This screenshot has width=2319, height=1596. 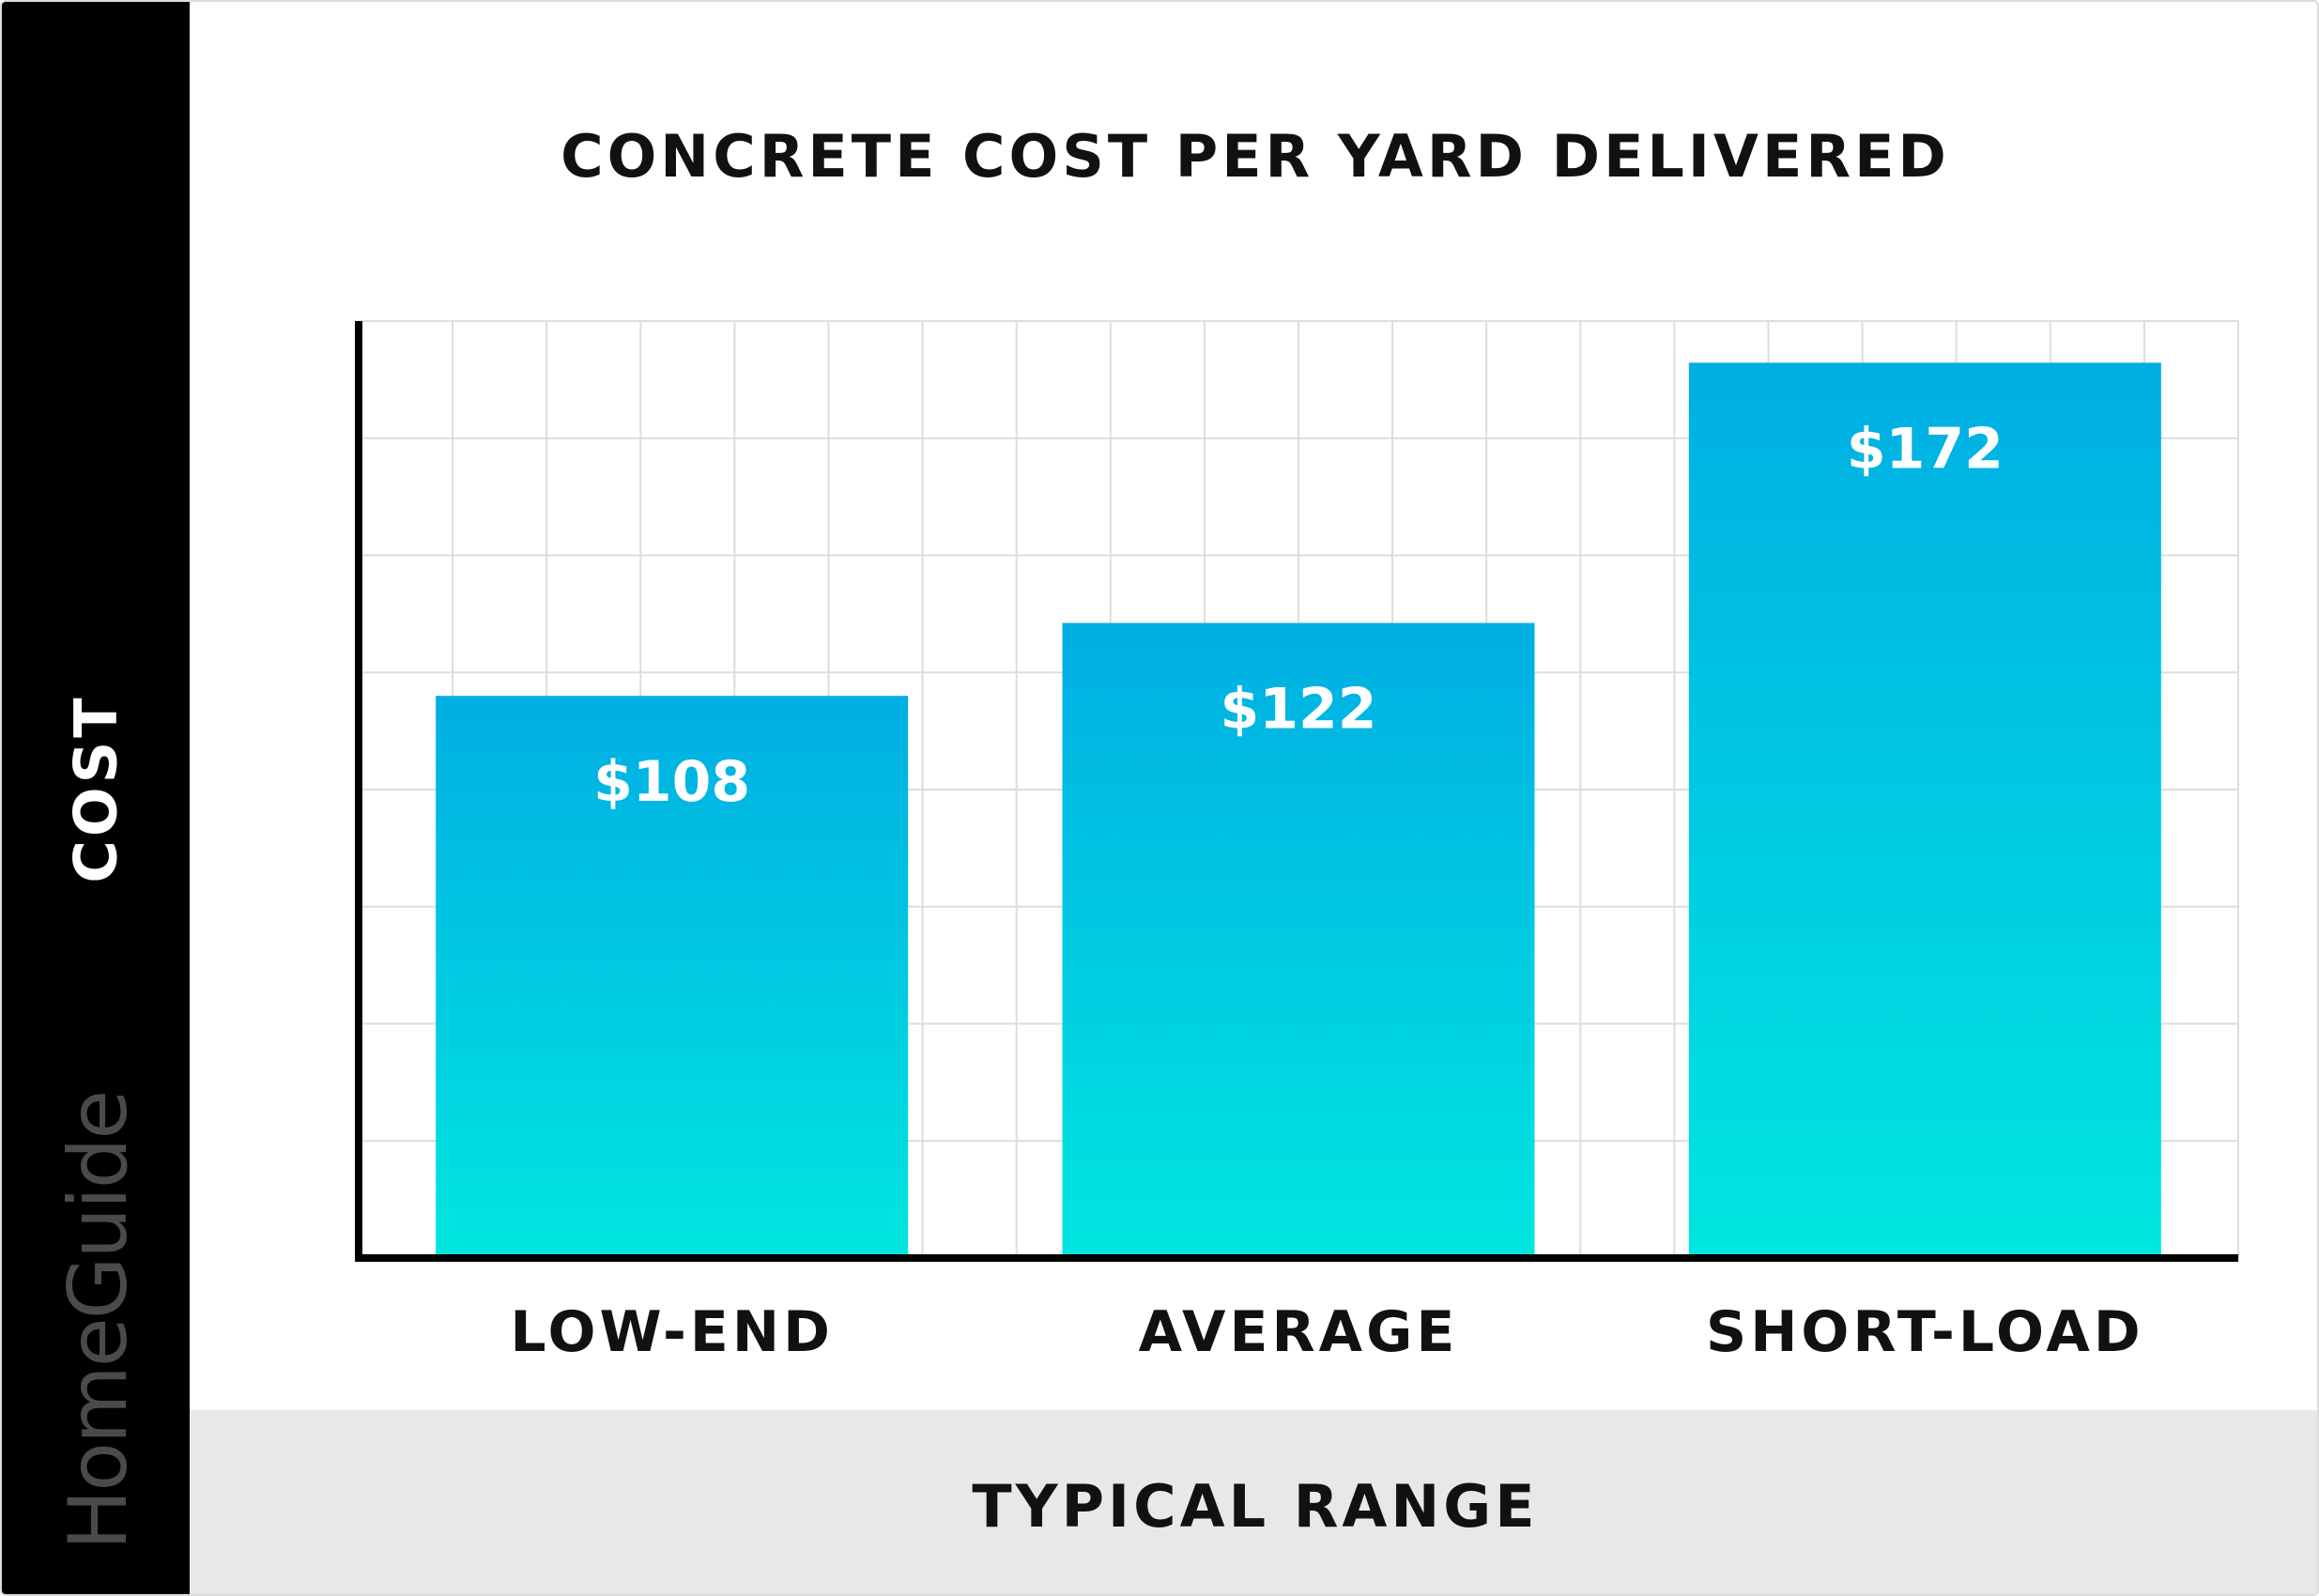 What do you see at coordinates (1299, 710) in the screenshot?
I see `bar-value-label: $122` at bounding box center [1299, 710].